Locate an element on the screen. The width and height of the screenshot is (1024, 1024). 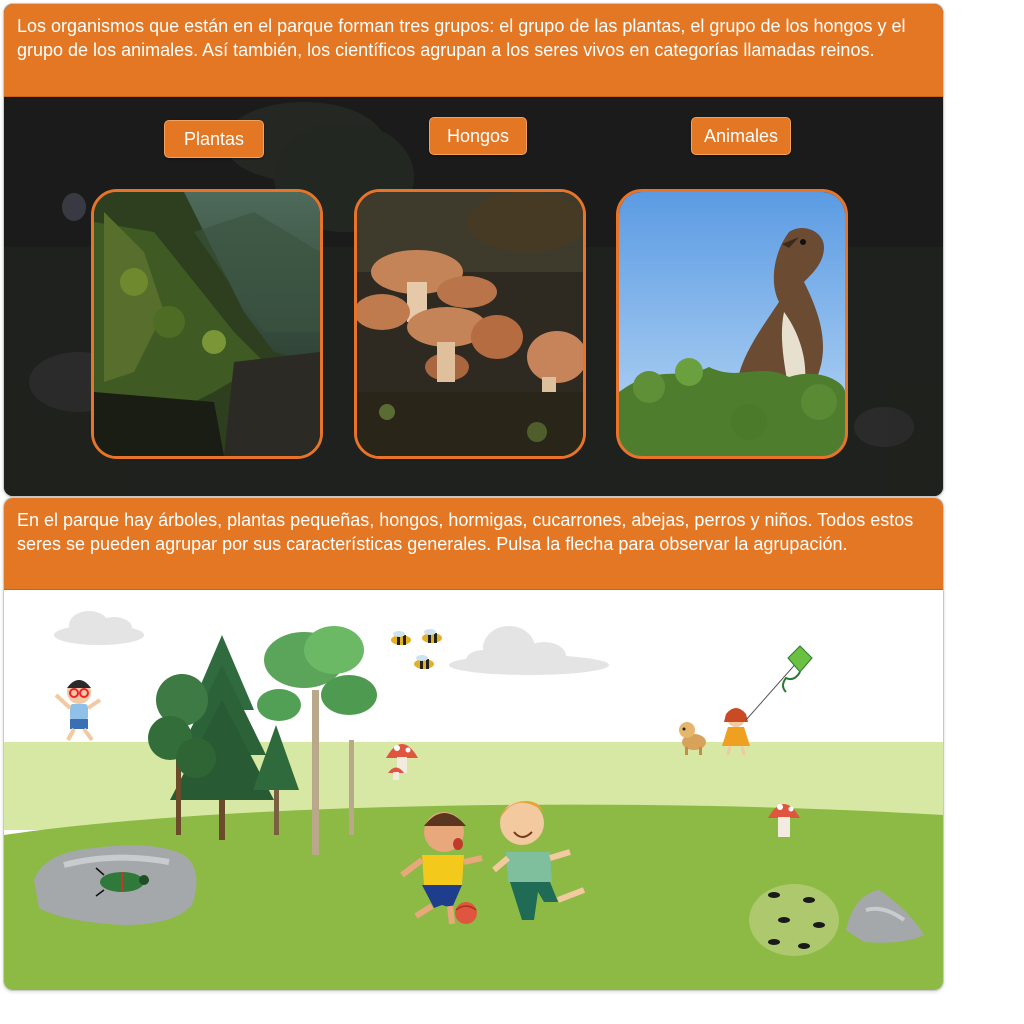
hawk-photo-icon is located at coordinates (732, 324).